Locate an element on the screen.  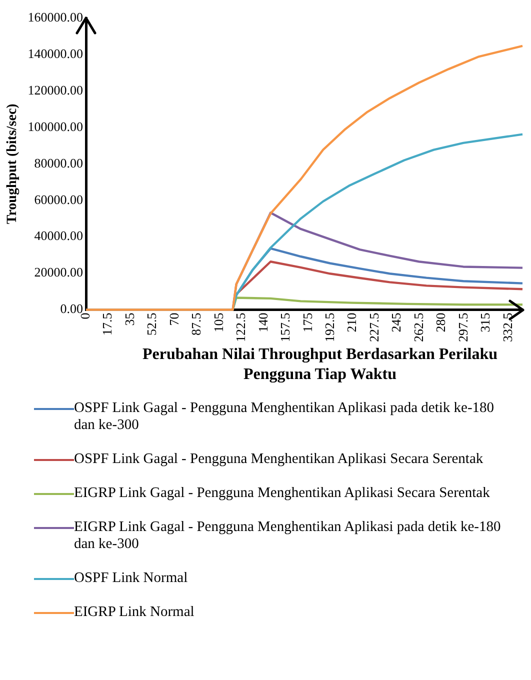
y-tick-label: 40000.00 is located at coordinates (59, 236).